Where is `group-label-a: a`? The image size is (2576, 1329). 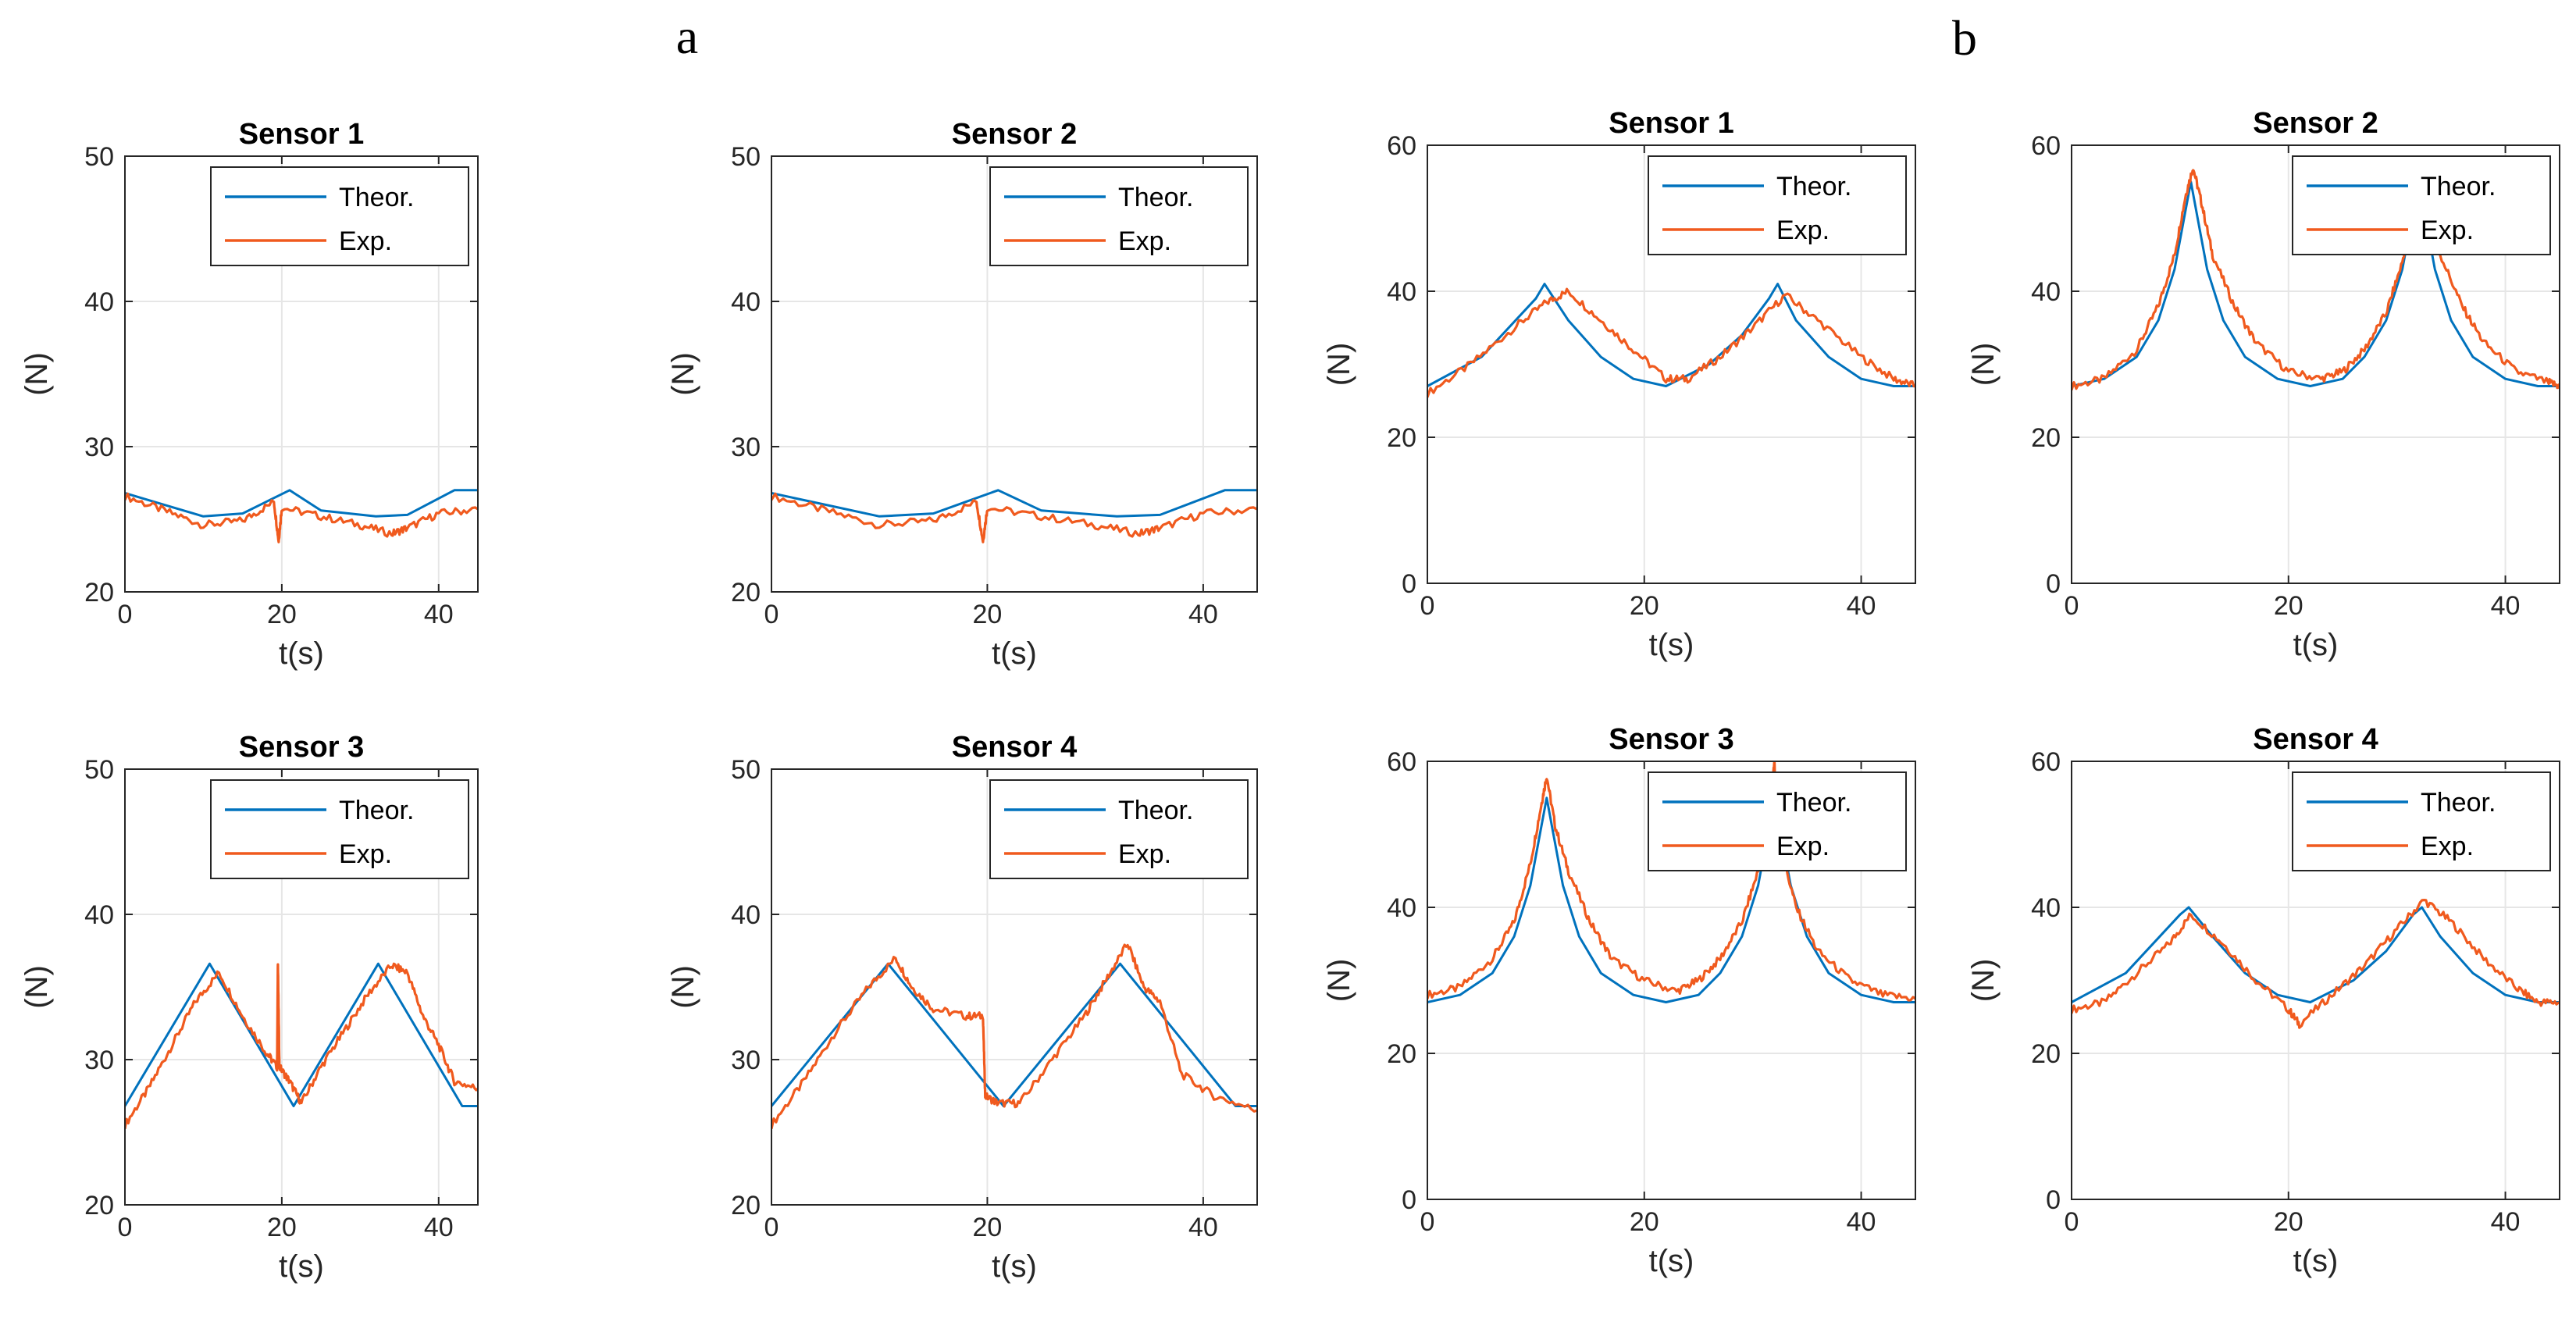 group-label-a: a is located at coordinates (687, 37).